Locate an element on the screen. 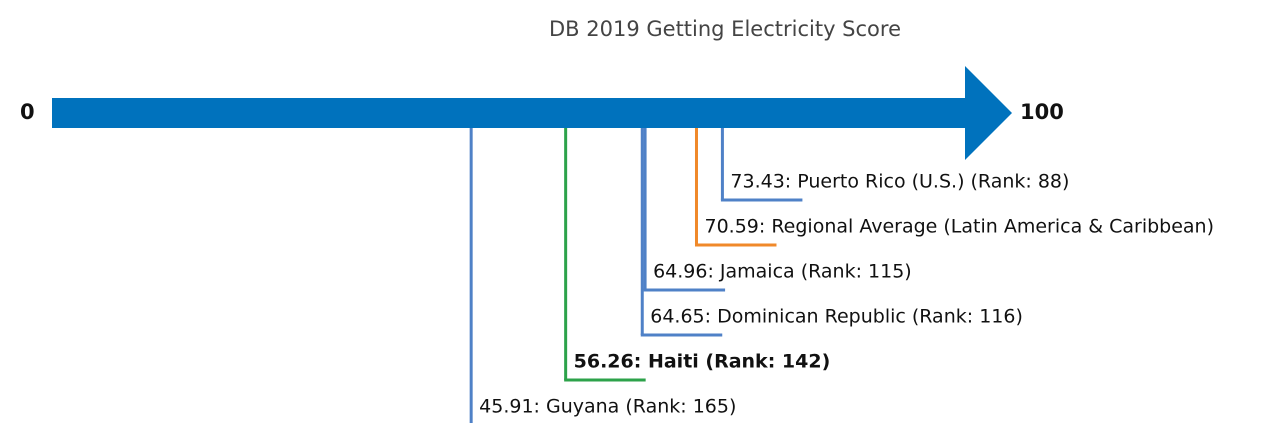 The height and width of the screenshot is (423, 1267). x-tick-label: 0 is located at coordinates (27, 112).